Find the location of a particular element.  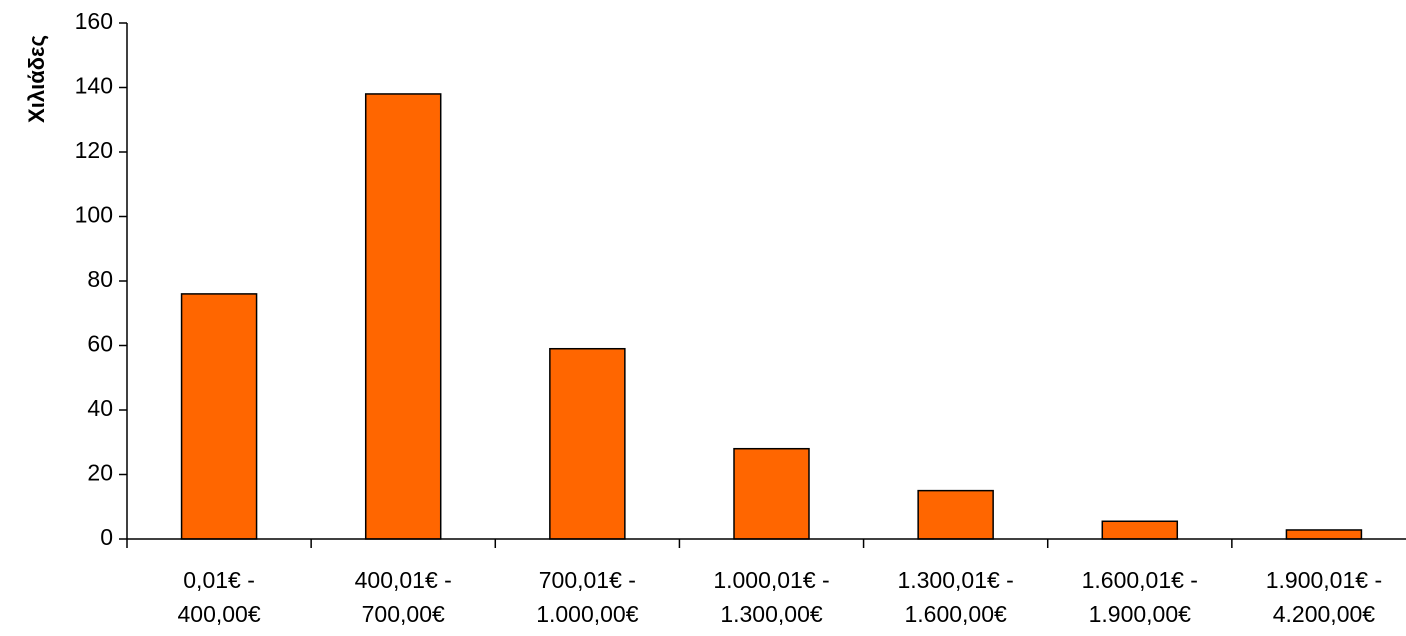

y-tick-label: 0 is located at coordinates (106, 537).